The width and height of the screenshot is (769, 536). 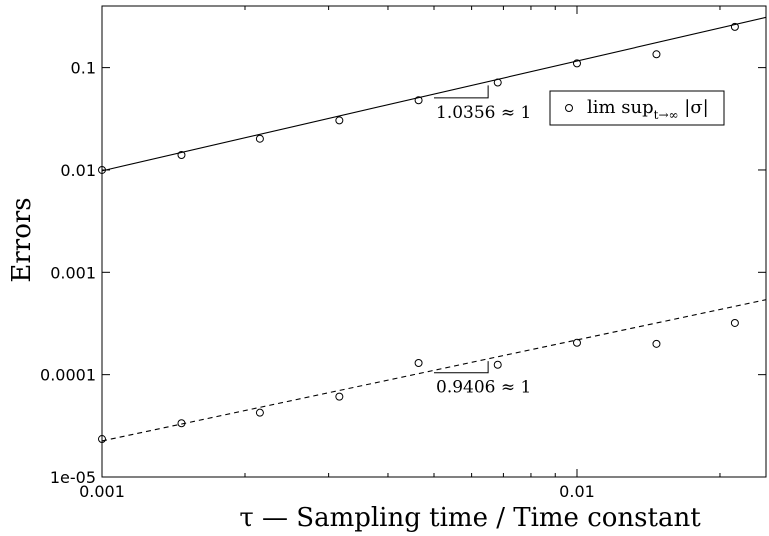 I want to click on slope-label: 0.9406 ≈ 1, so click(x=483, y=388).